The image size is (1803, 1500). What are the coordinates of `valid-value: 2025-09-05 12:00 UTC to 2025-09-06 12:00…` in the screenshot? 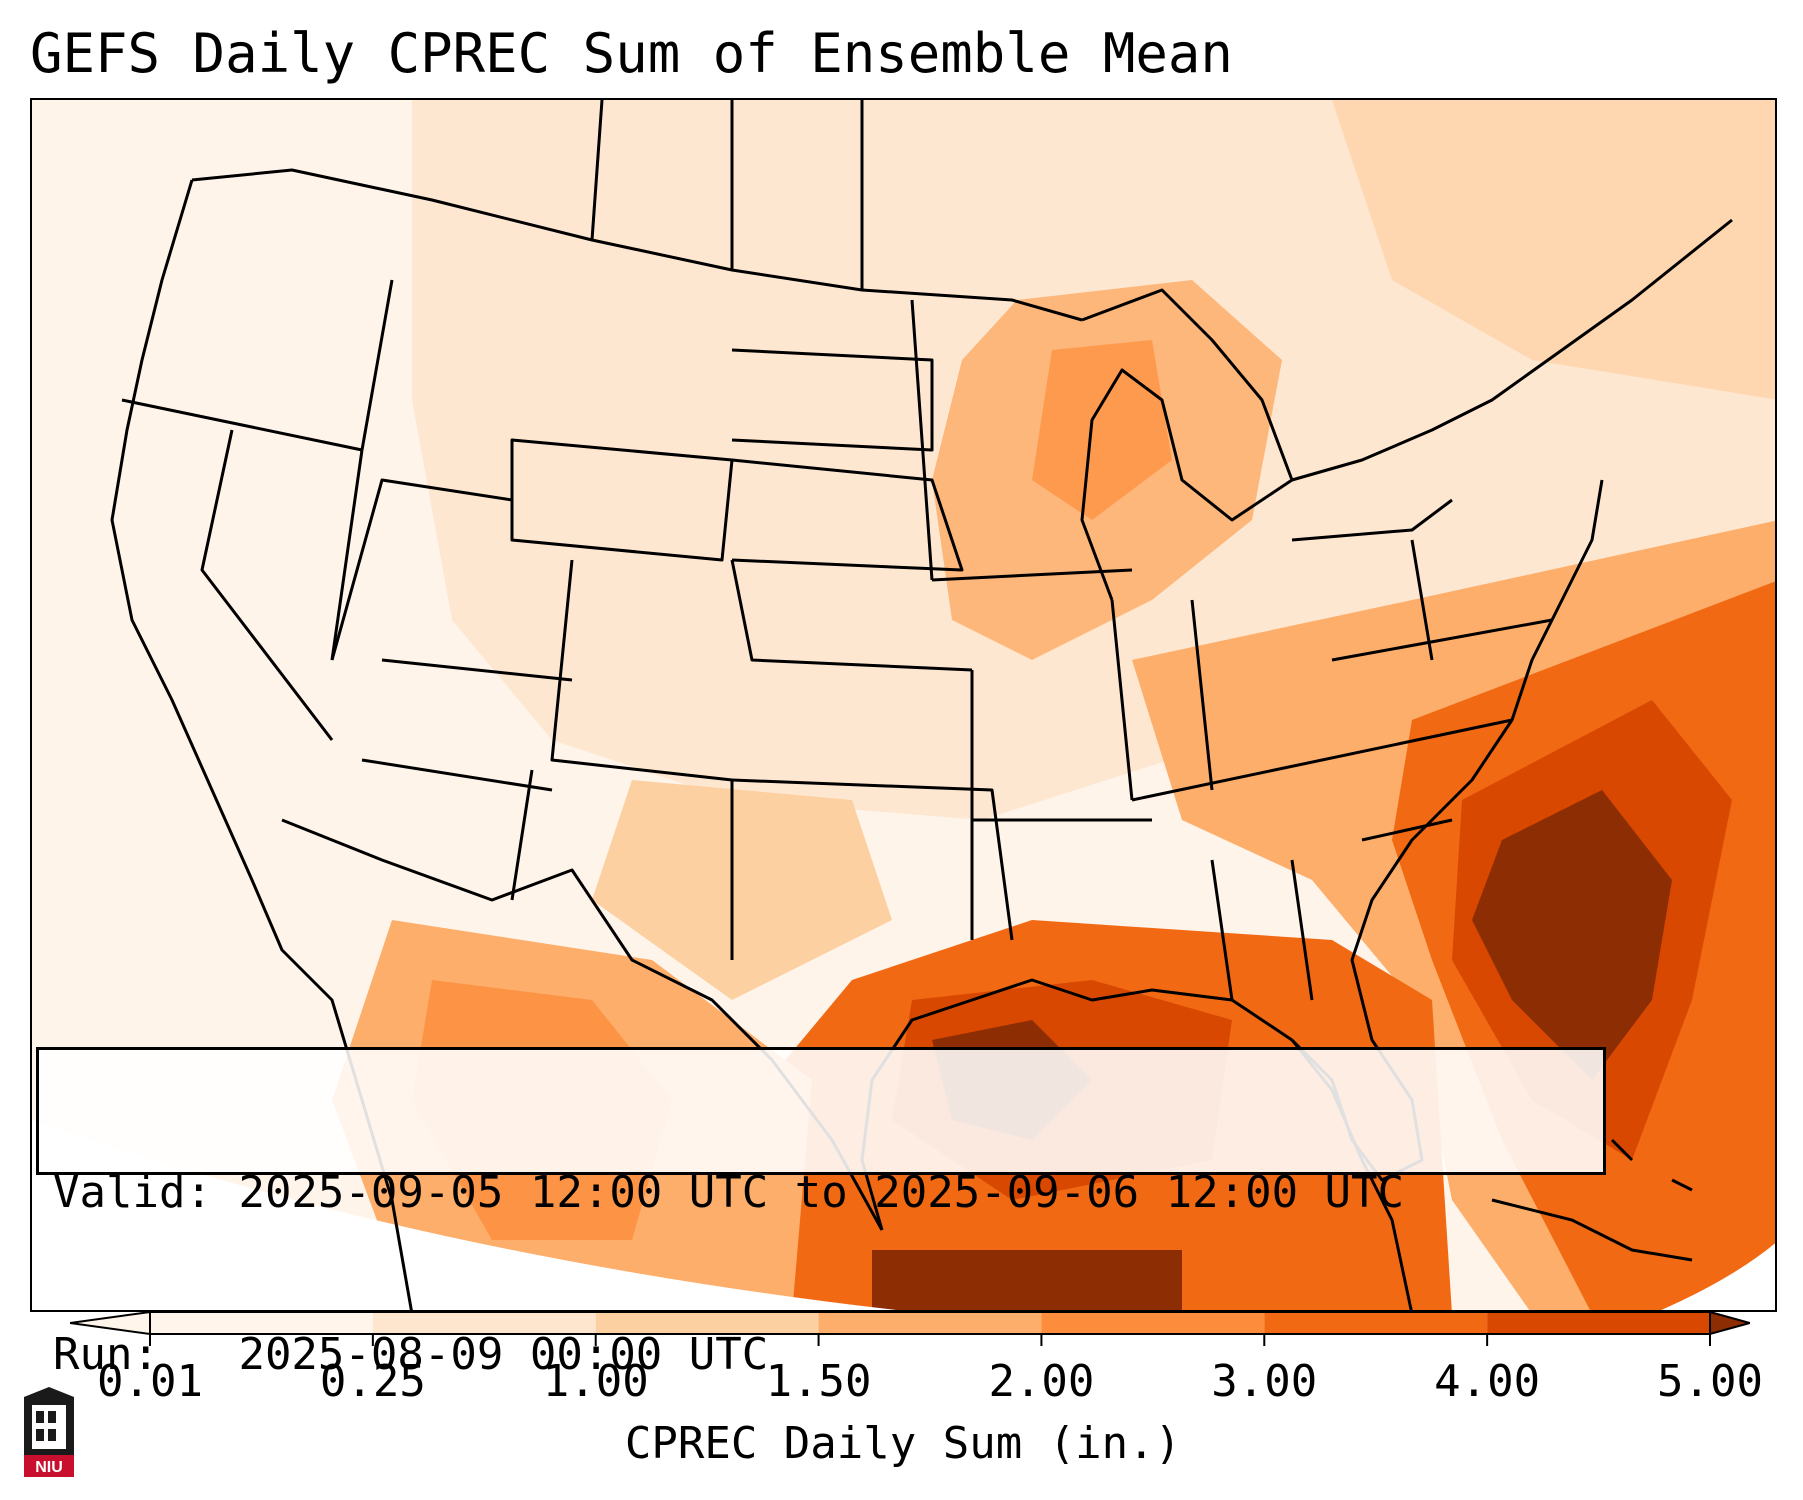 It's located at (821, 1192).